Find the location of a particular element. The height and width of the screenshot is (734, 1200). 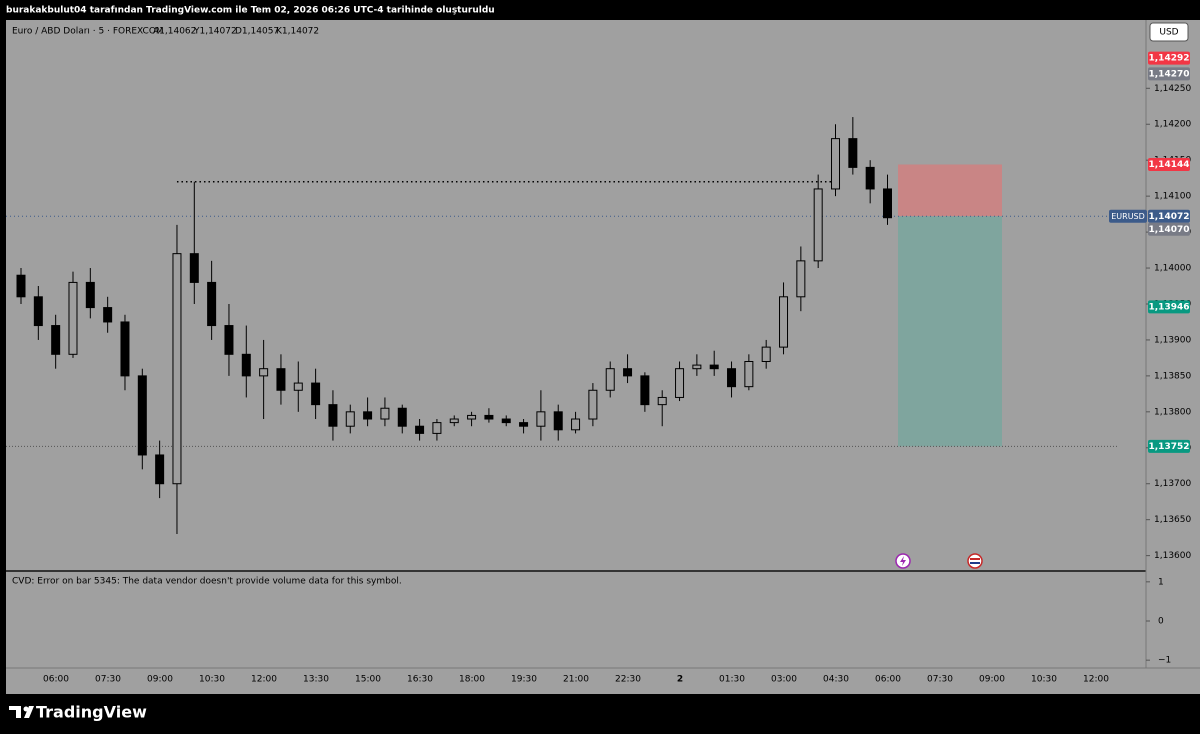

ohlc-high: Y1,14072 is located at coordinates (215, 32).